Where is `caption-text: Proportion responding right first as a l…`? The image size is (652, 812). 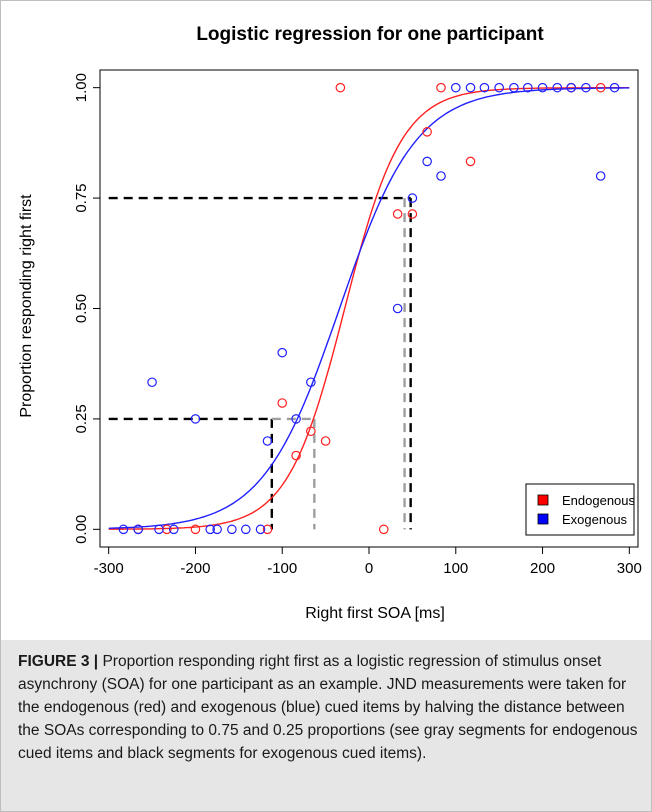 caption-text: Proportion responding right first as a l… is located at coordinates (328, 707).